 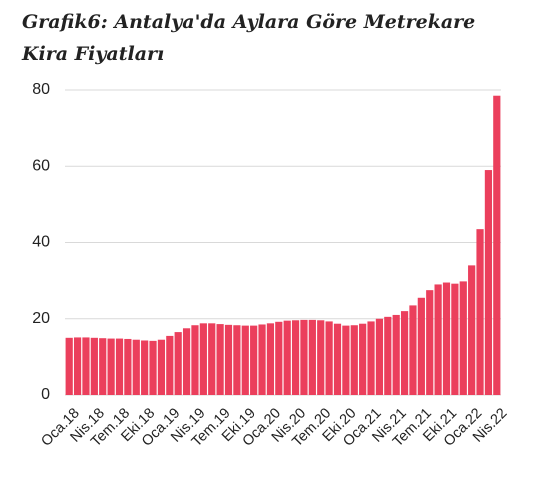 I want to click on y-tick-label: 60, so click(x=41, y=165).